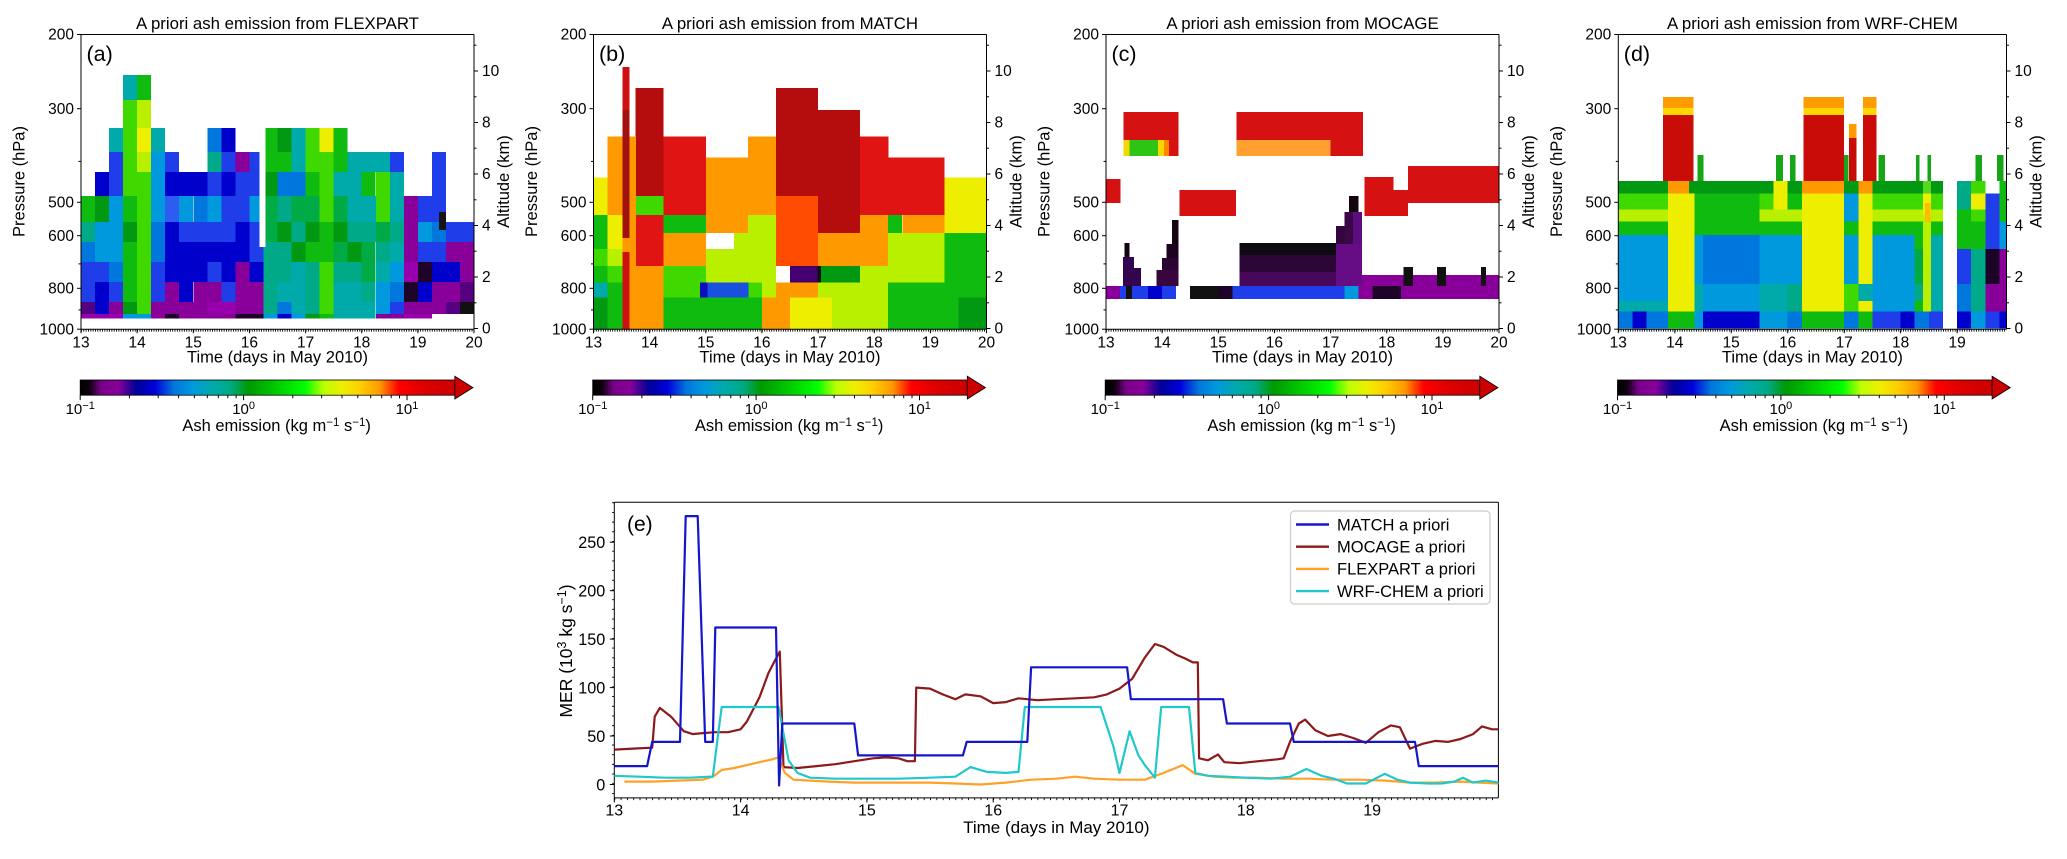 Image resolution: width=2067 pixels, height=859 pixels. What do you see at coordinates (790, 23) in the screenshot?
I see `svg-text:A priori ash emission from MAT: A priori ash emission from MATCH` at bounding box center [790, 23].